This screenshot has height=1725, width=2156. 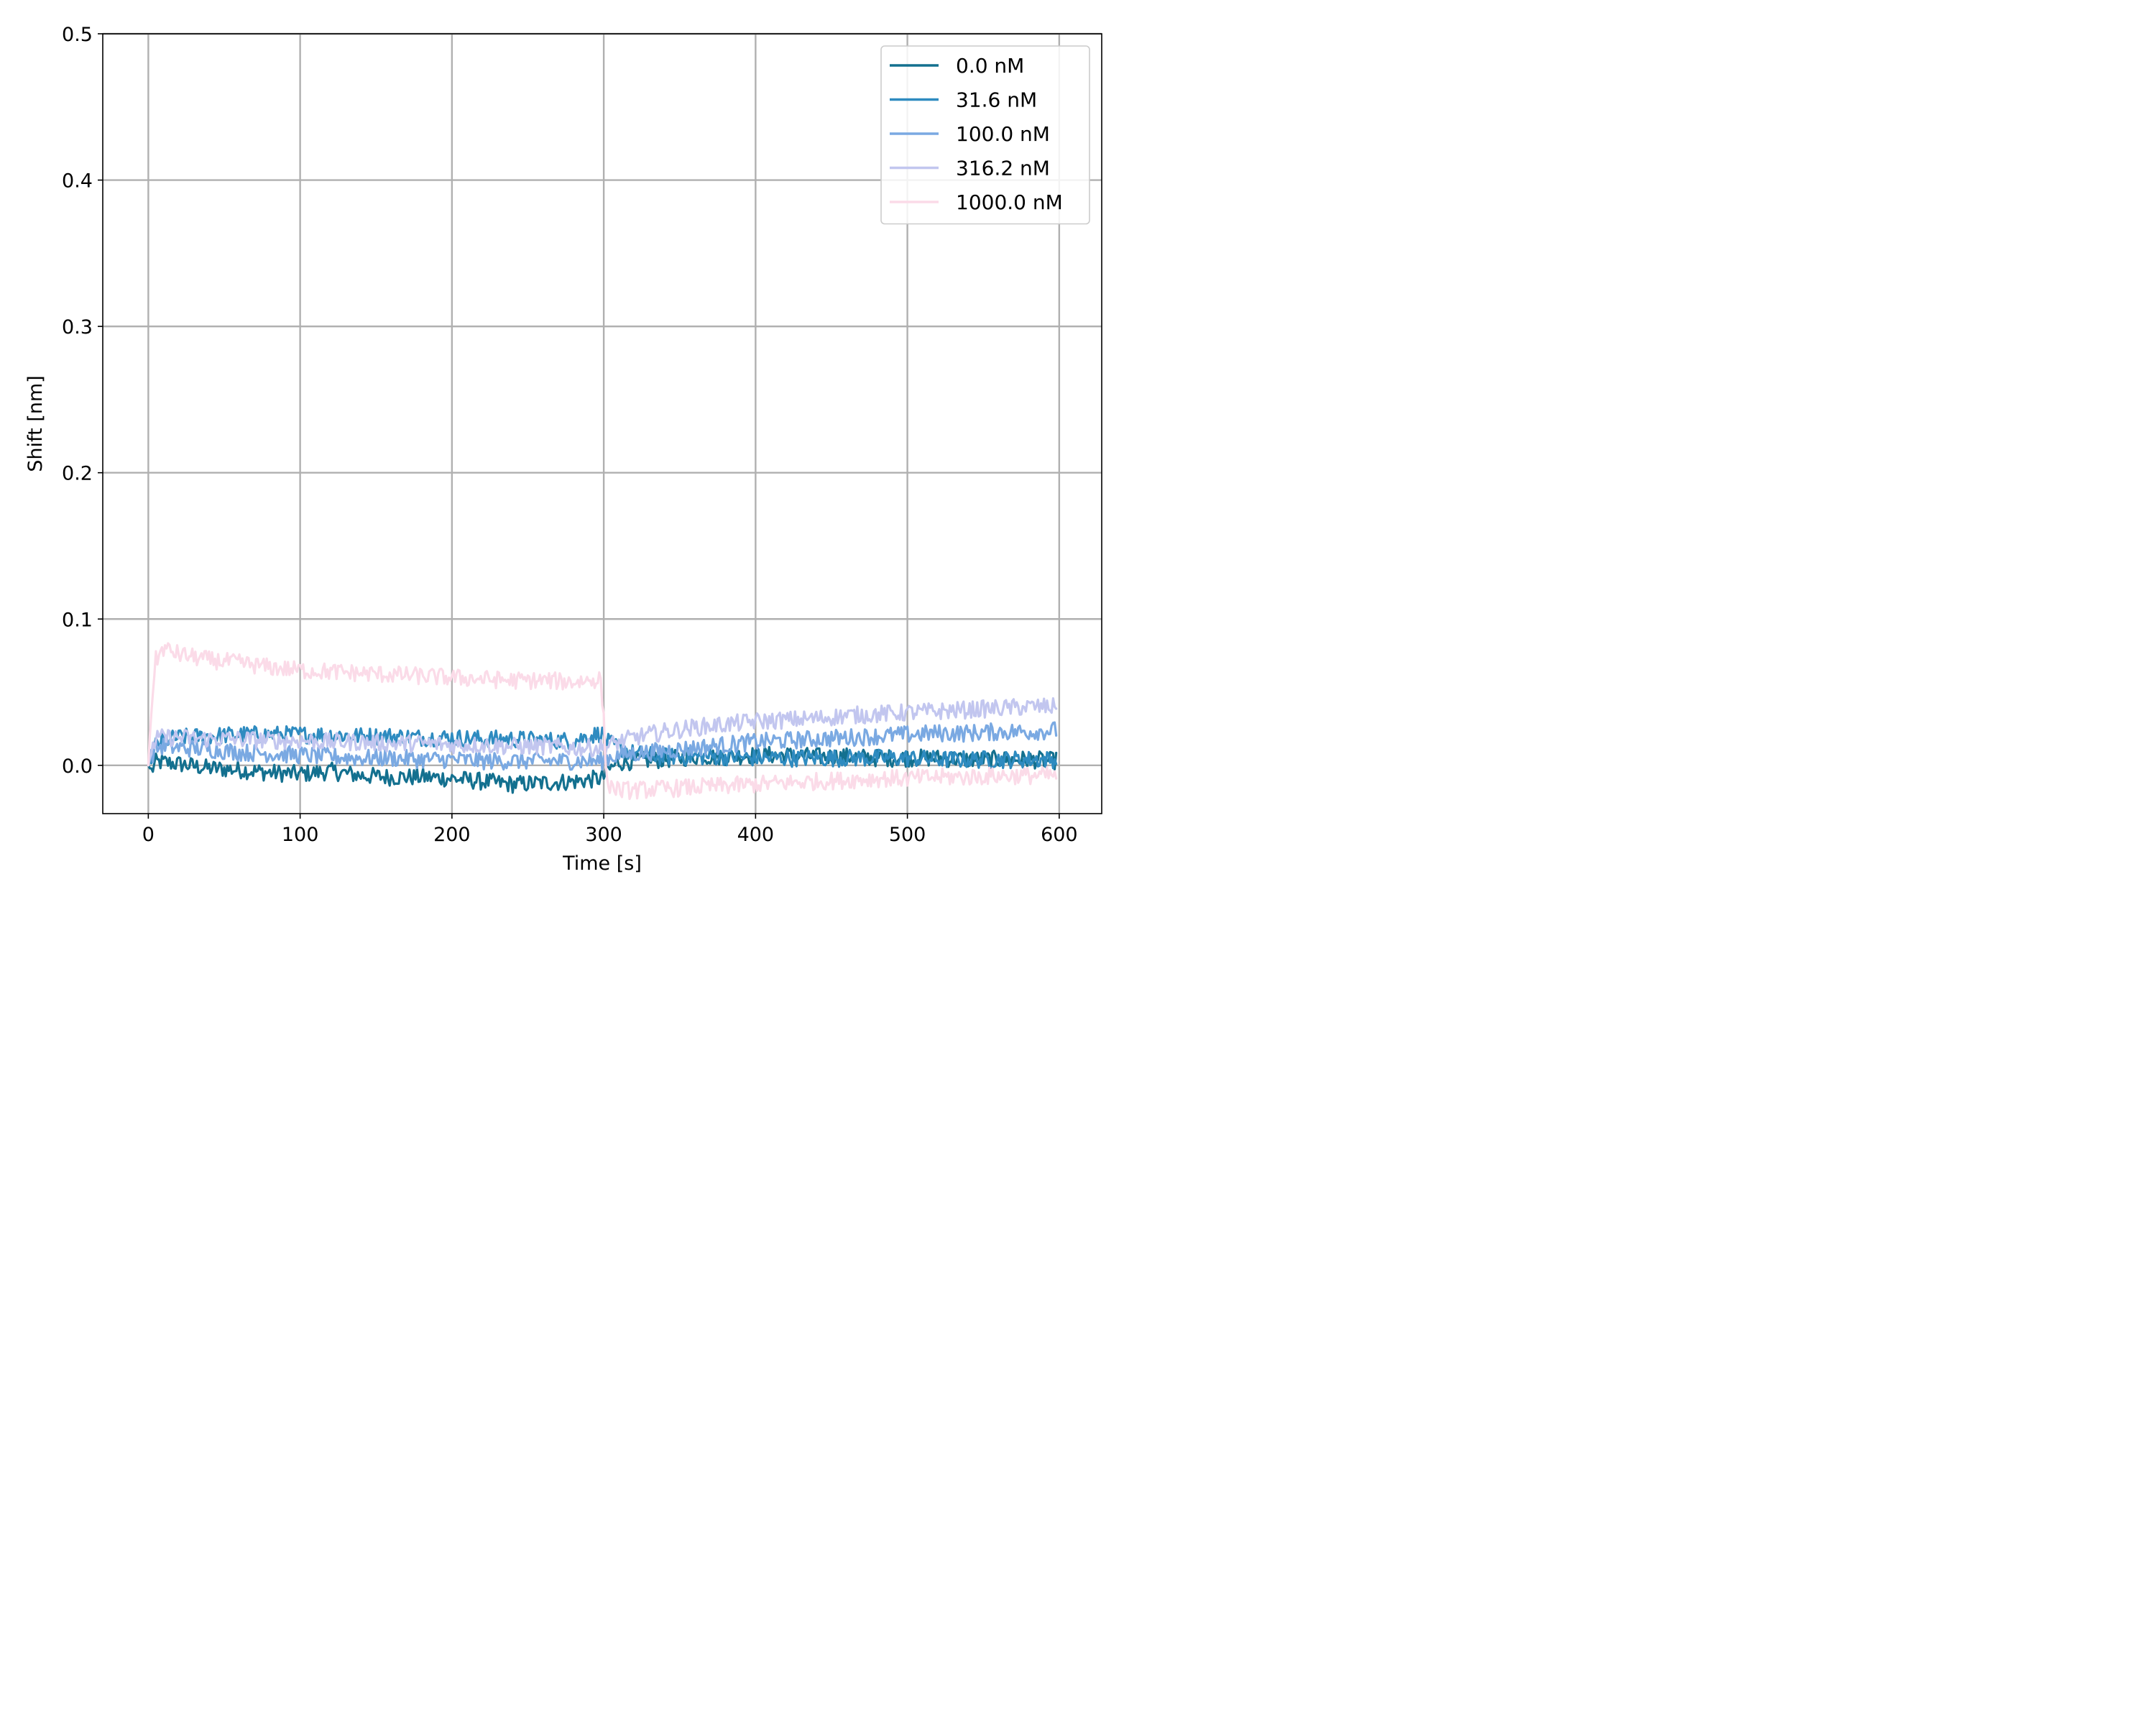 I want to click on x-tick-label: 400, so click(x=756, y=835).